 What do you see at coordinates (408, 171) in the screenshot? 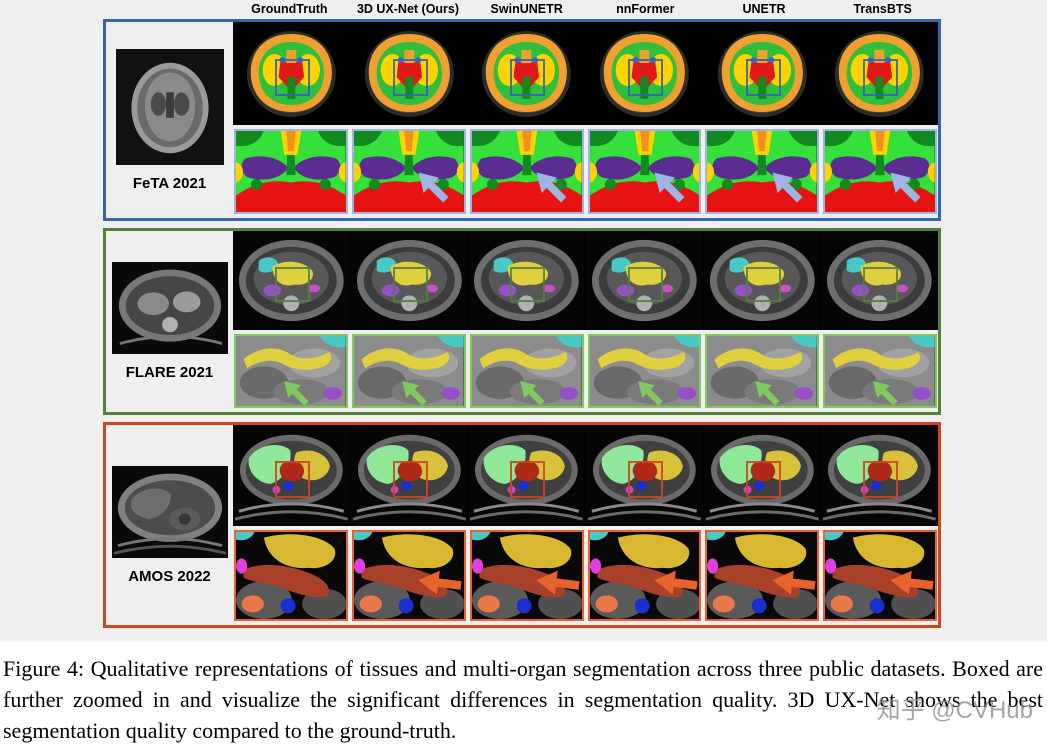
I see `feta-zoom-3d-ux-net` at bounding box center [408, 171].